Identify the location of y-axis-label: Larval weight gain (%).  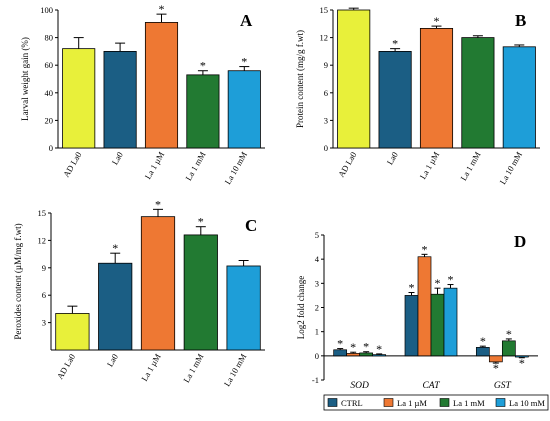
(25, 79).